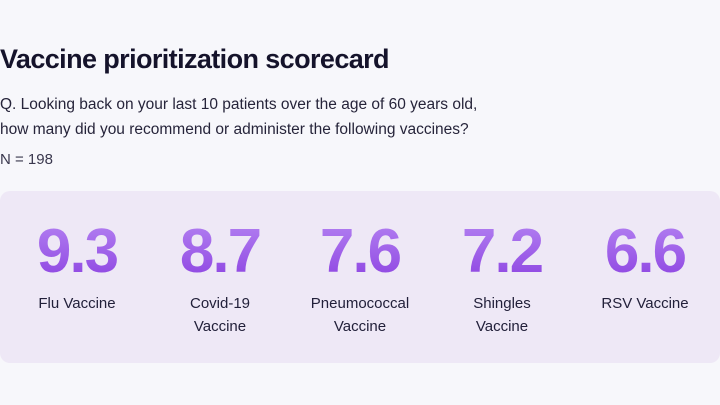  I want to click on score-label: Pneumococcal Vaccine, so click(360, 315).